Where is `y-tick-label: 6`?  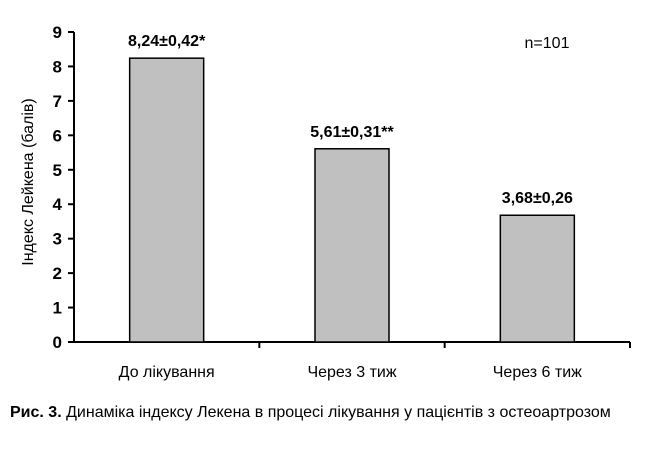 y-tick-label: 6 is located at coordinates (57, 135).